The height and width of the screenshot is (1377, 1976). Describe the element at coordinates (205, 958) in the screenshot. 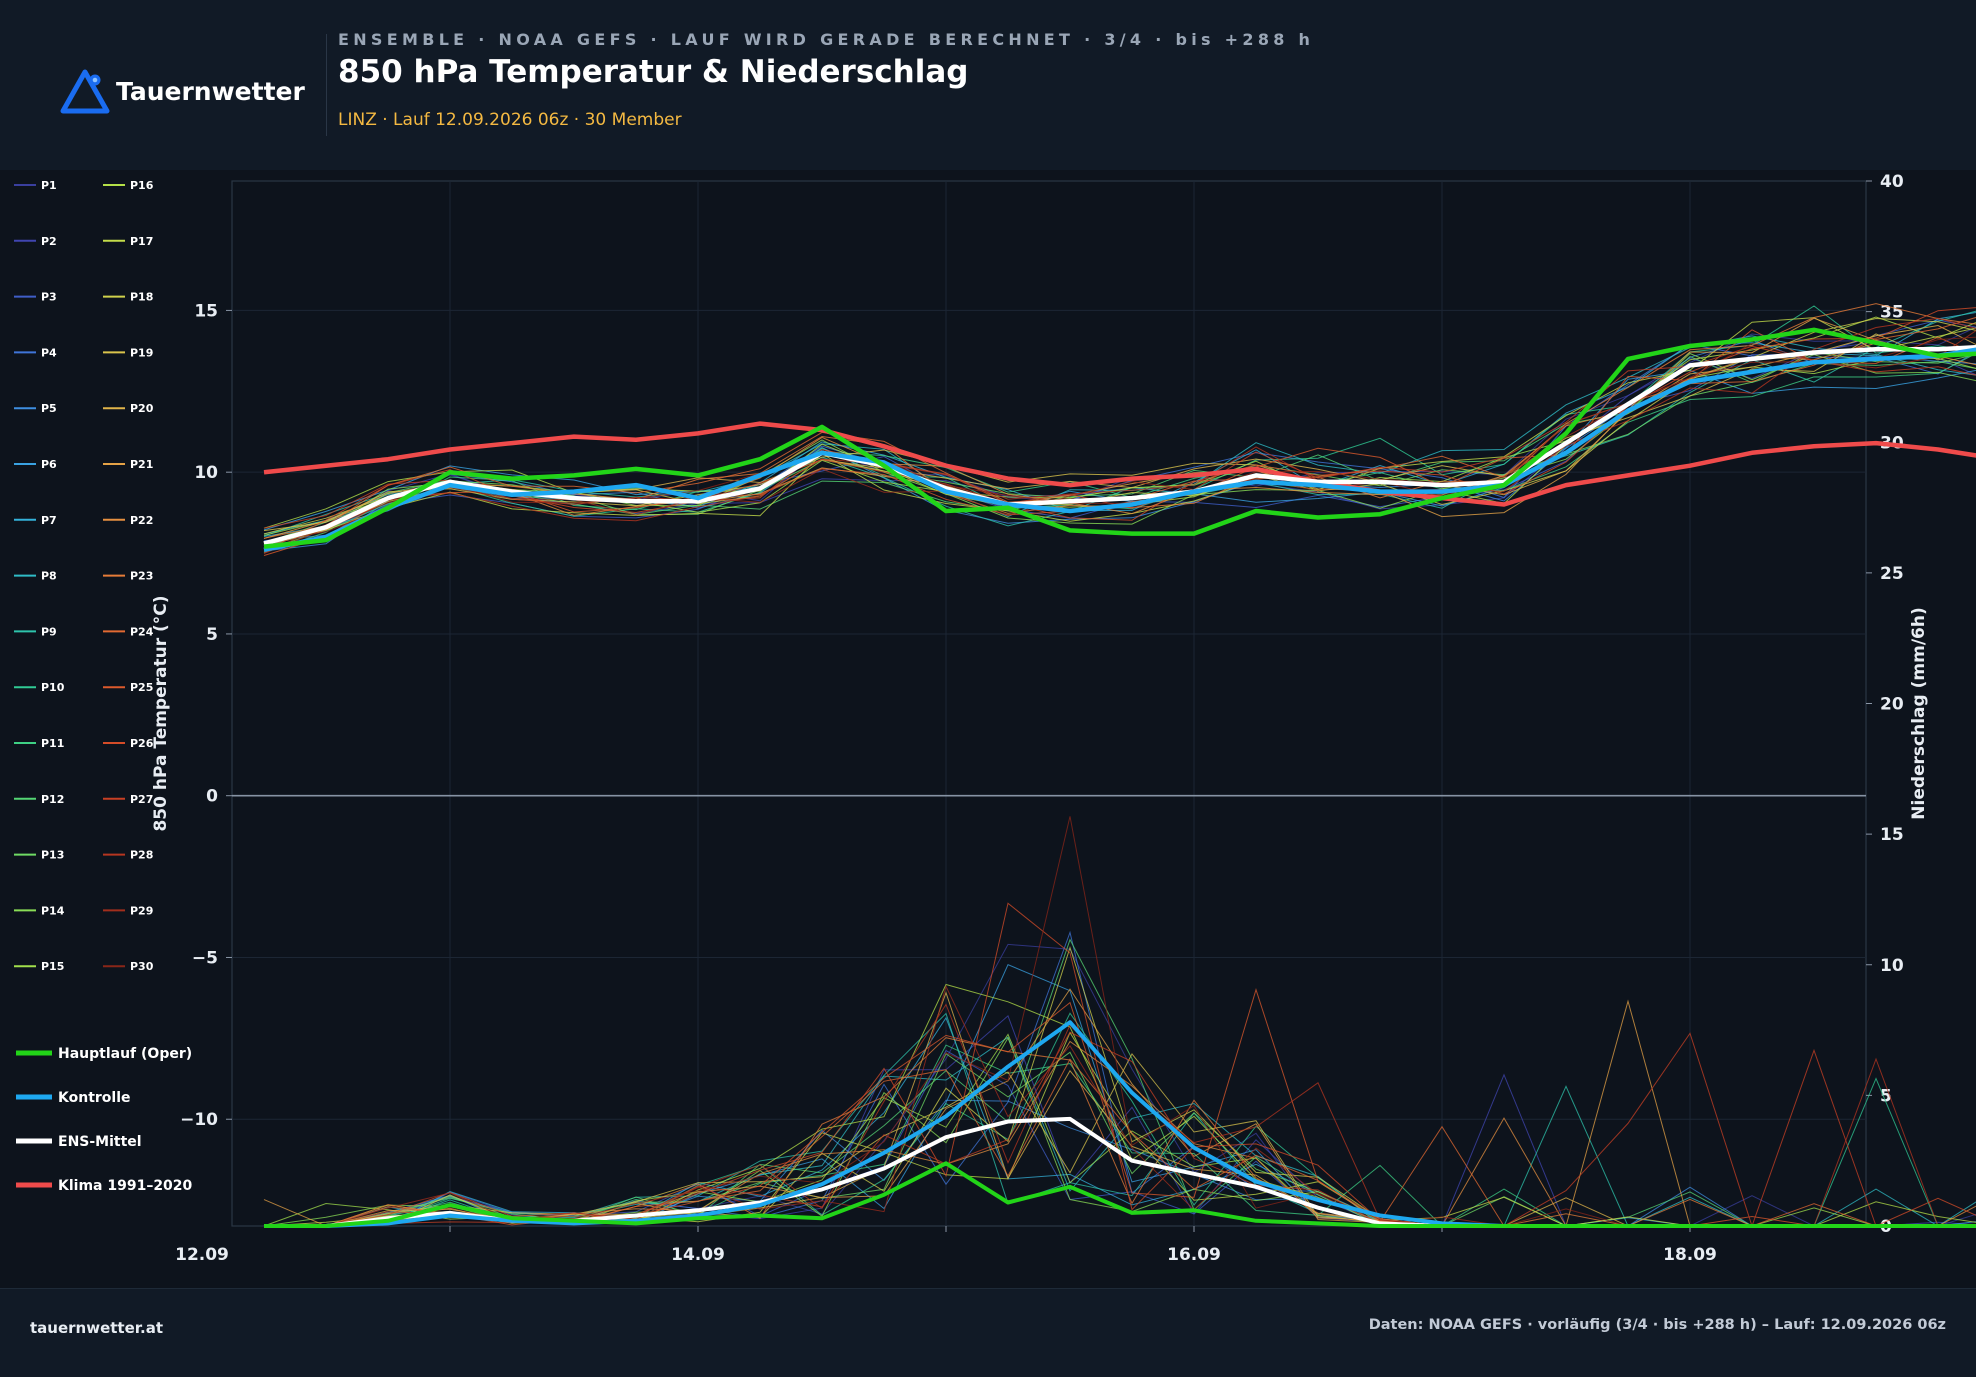

I see `y-left-tick-label: −5` at that location.